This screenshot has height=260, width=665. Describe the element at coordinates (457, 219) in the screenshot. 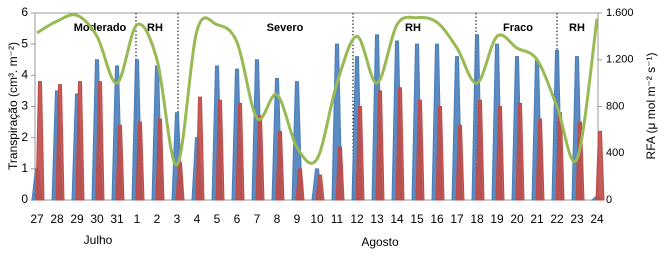

I see `x-tick-label: 17` at that location.